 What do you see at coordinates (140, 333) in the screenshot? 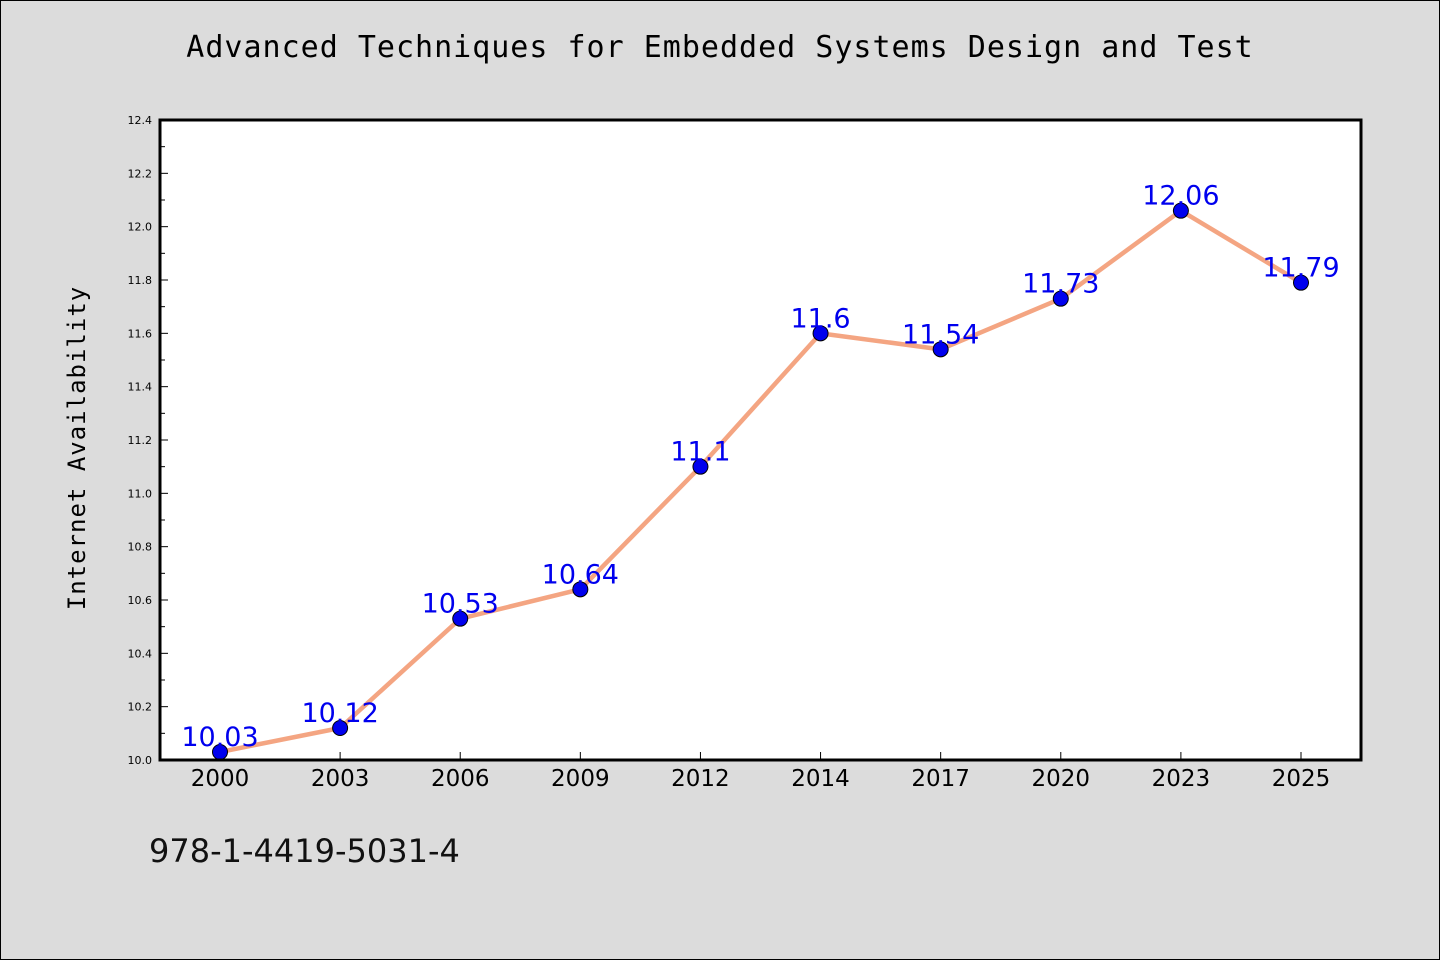
I see `y-tick-label: 11.6` at bounding box center [140, 333].